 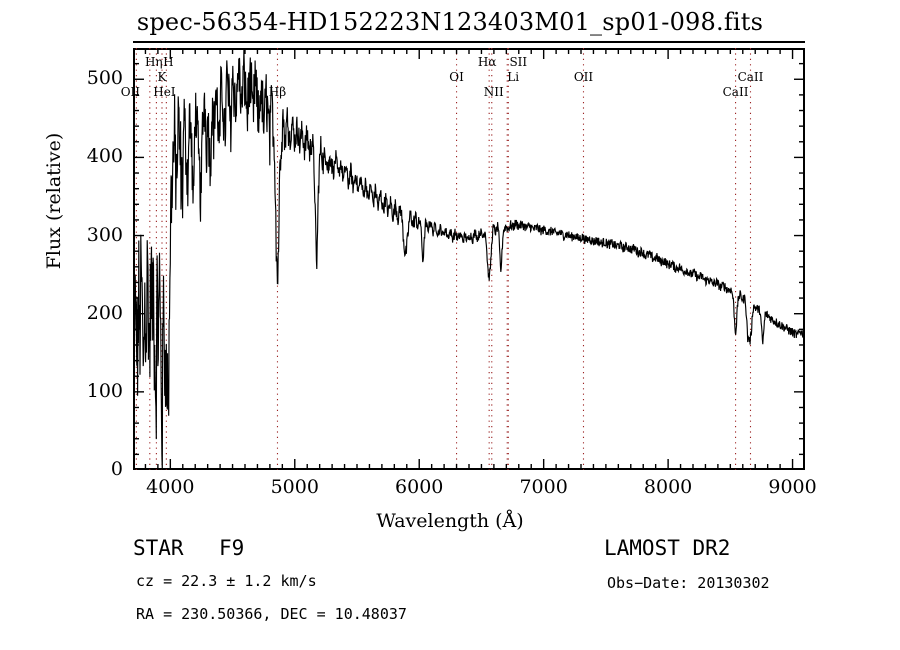 What do you see at coordinates (164, 92) in the screenshot?
I see `line-label-HeI: HeI` at bounding box center [164, 92].